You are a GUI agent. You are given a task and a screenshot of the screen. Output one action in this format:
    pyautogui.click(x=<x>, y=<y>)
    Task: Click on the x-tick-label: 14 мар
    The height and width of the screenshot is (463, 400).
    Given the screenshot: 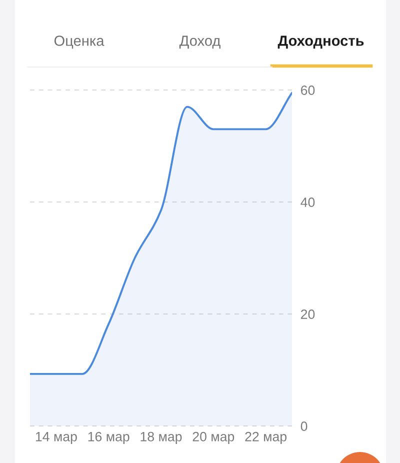 What is the action you would take?
    pyautogui.click(x=56, y=438)
    